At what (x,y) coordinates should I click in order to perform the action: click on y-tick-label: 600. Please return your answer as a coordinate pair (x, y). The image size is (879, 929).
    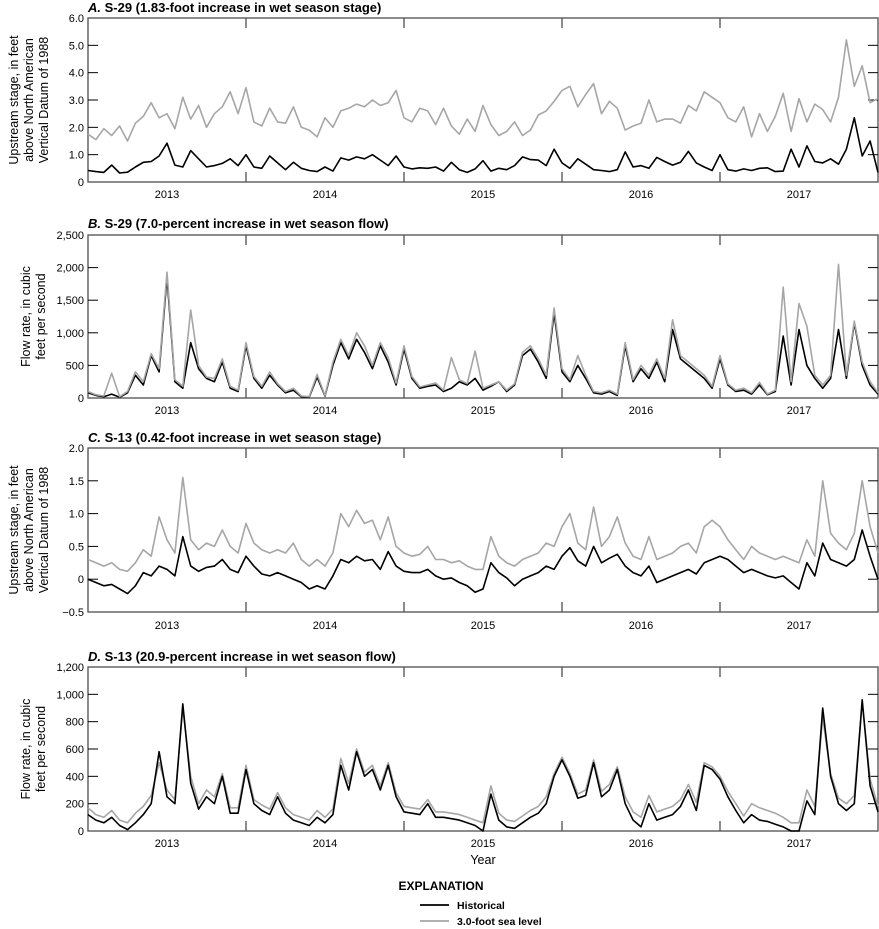
    Looking at the image, I should click on (75, 750).